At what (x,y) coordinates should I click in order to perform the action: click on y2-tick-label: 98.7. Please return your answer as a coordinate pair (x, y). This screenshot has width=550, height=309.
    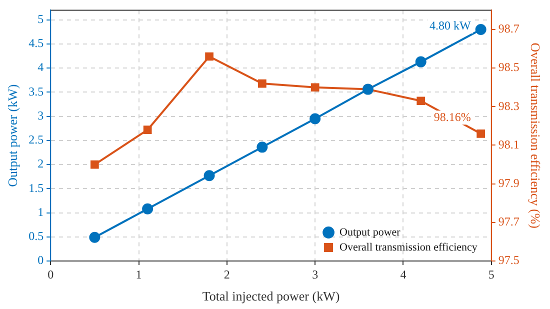
    Looking at the image, I should click on (509, 29).